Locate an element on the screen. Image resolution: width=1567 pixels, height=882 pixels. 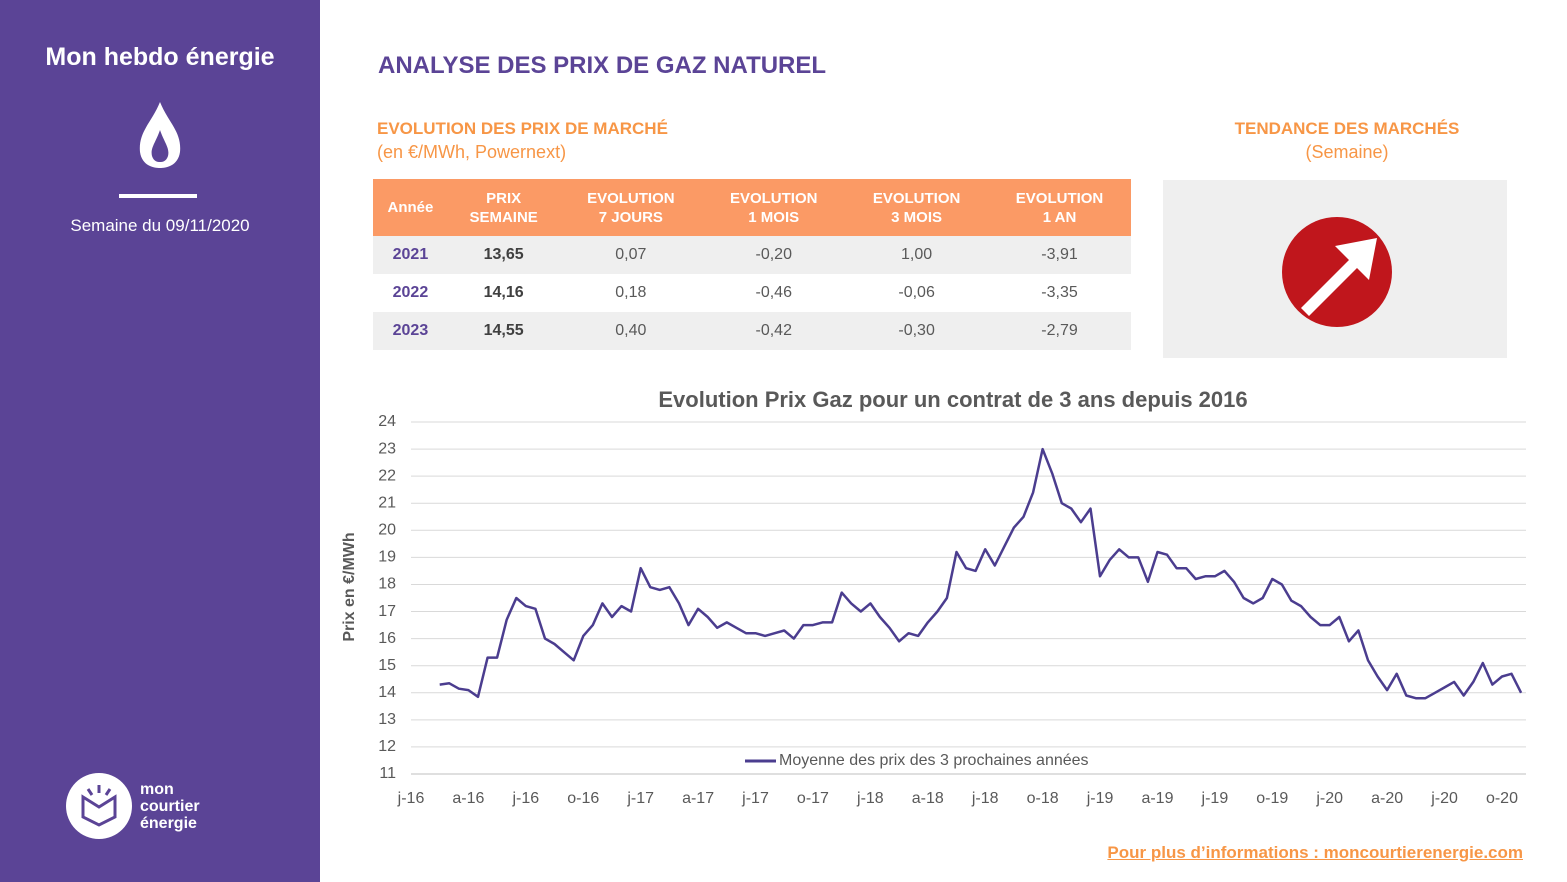
table-header-cell: EVOLUTION 1 AN is located at coordinates (1059, 207).